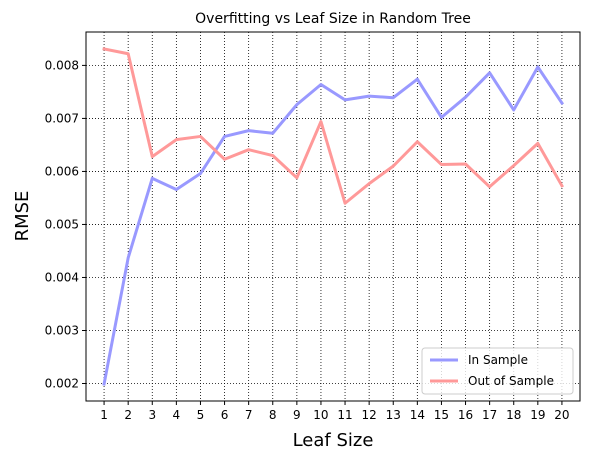 The width and height of the screenshot is (594, 461). I want to click on legend-label-in-sample: In Sample, so click(498, 360).